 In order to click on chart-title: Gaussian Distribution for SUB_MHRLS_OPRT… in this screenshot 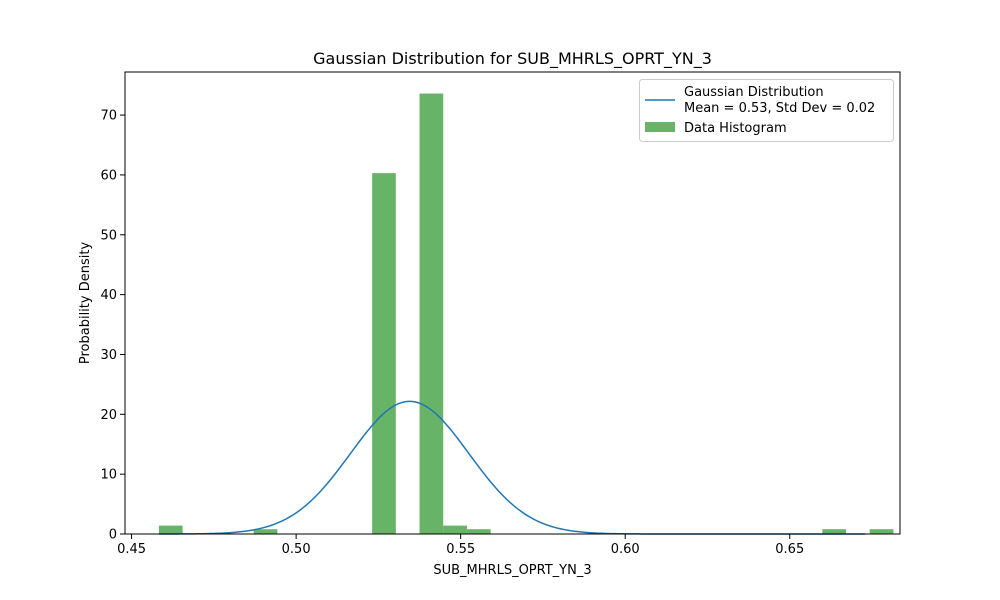, I will do `click(512, 59)`.